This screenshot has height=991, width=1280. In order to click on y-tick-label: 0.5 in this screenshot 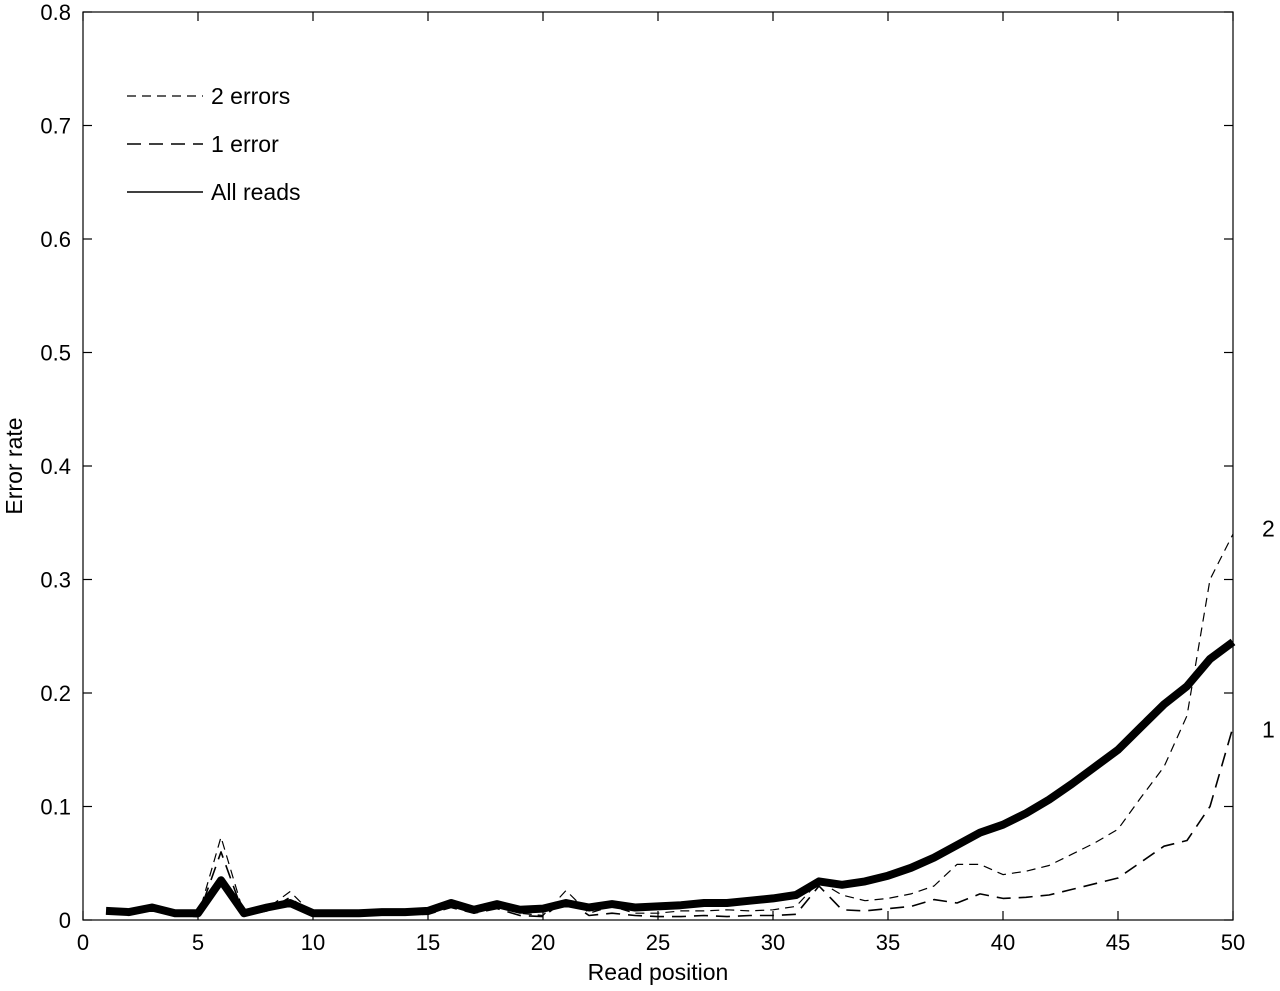, I will do `click(55, 353)`.